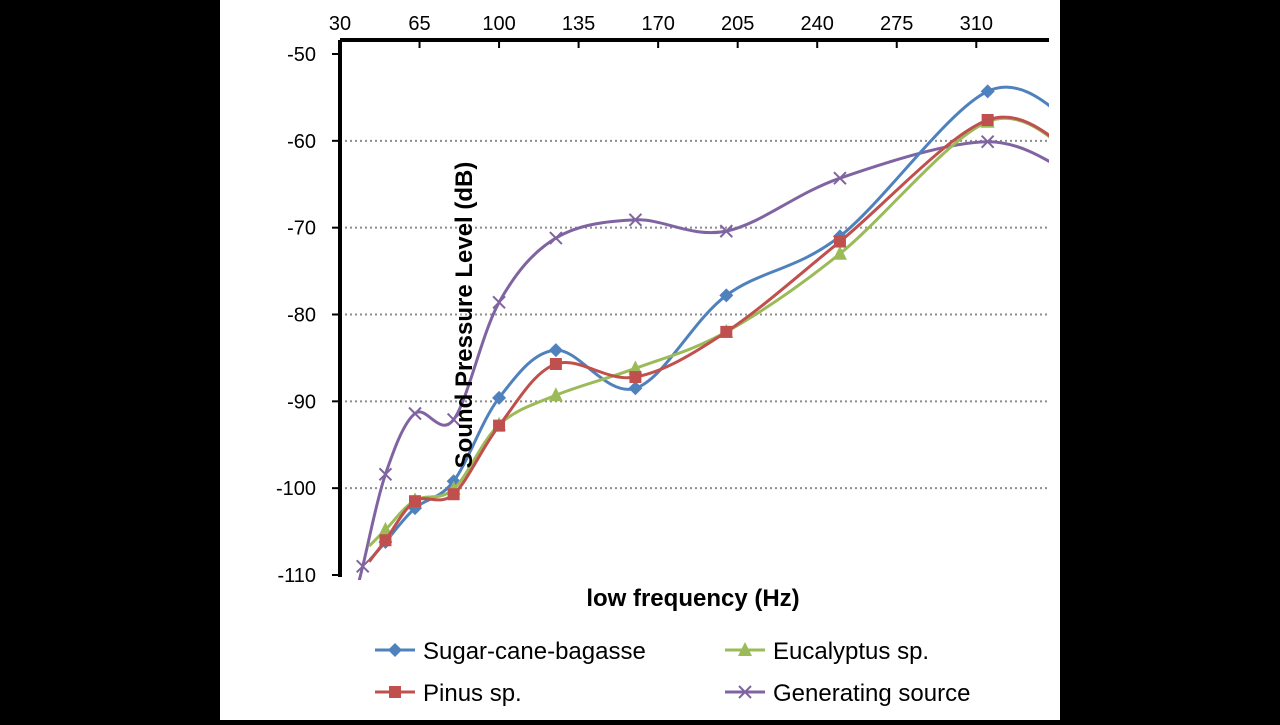 The width and height of the screenshot is (1280, 725). What do you see at coordinates (419, 24) in the screenshot?
I see `x-tick-label: 65` at bounding box center [419, 24].